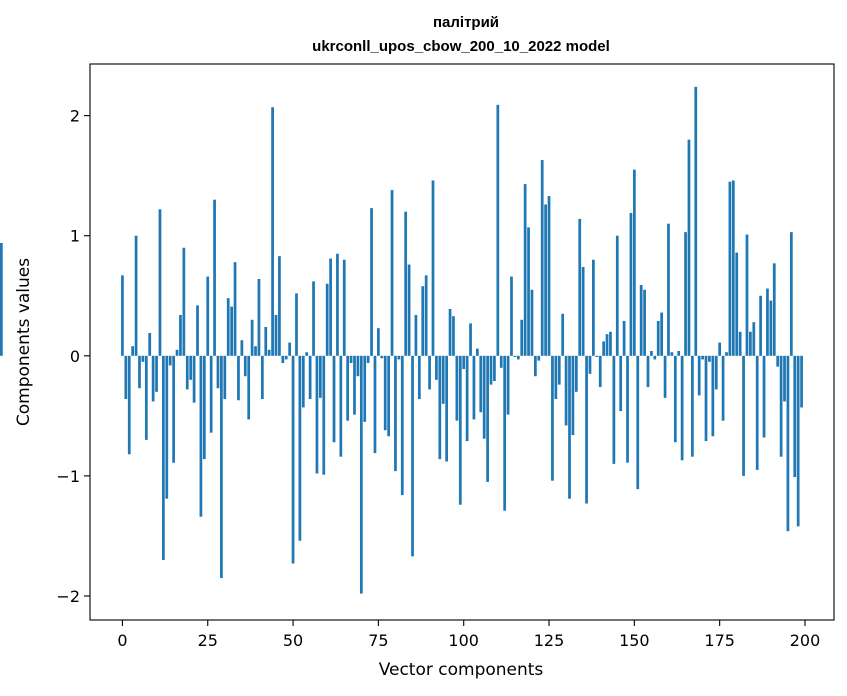  Describe the element at coordinates (461, 670) in the screenshot. I see `x-axis-label: Vector components` at that location.